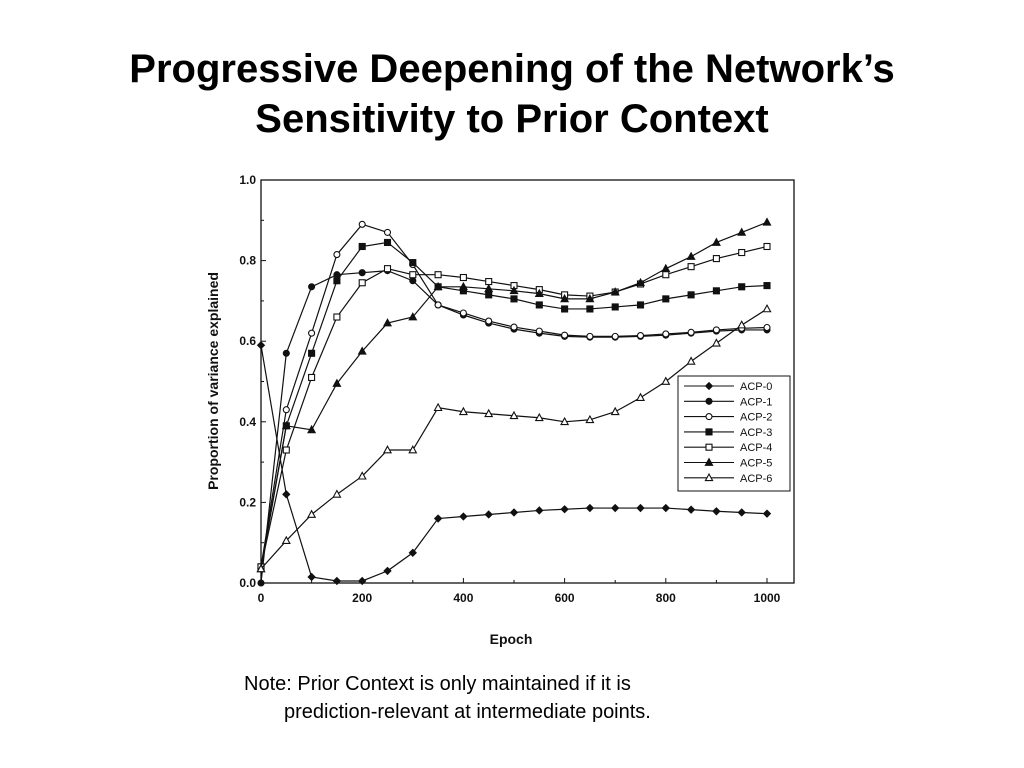 The width and height of the screenshot is (1024, 768). I want to click on legend-label: ACP-5, so click(756, 464).